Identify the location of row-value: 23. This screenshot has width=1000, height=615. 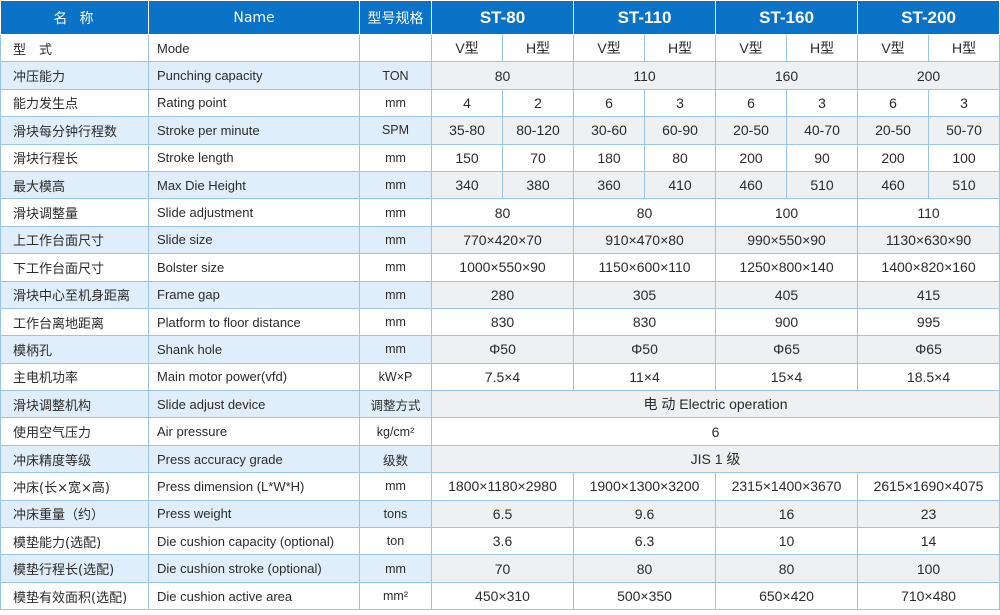
(928, 514).